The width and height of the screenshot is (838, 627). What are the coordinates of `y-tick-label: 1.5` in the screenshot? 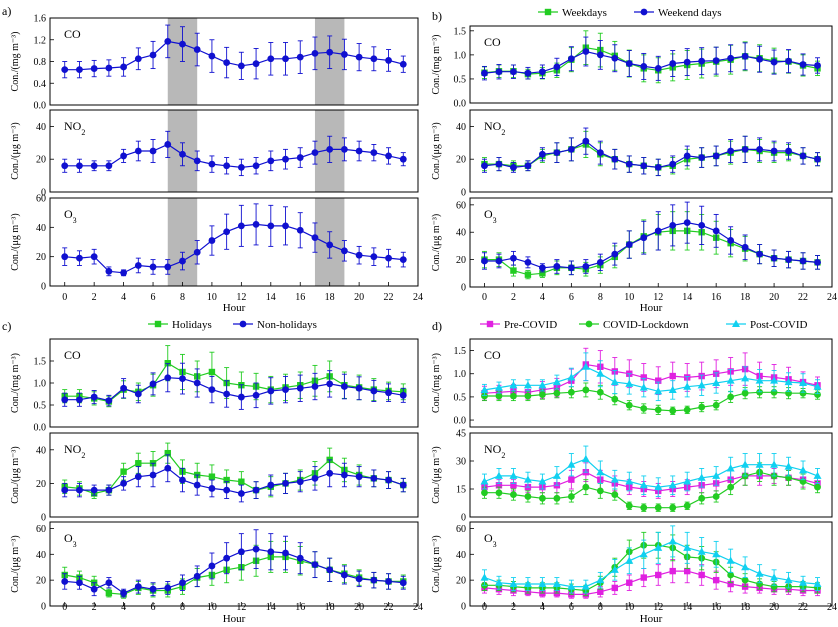 It's located at (460, 351).